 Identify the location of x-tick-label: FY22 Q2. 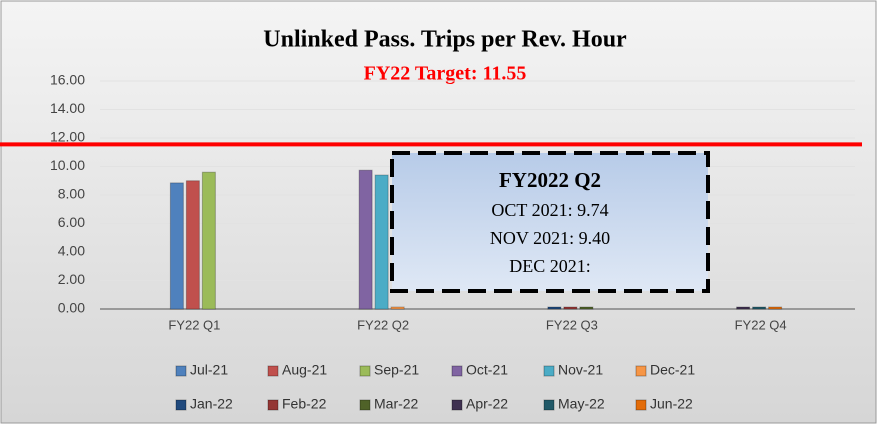
(383, 324).